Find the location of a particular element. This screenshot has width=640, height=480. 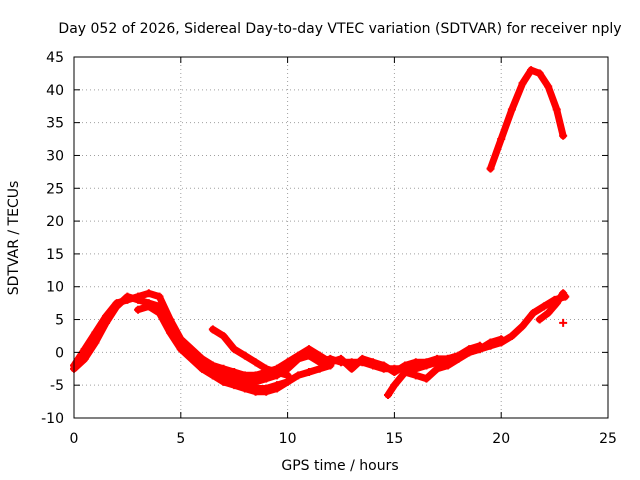

y-tick-label: 25 is located at coordinates (55, 189).